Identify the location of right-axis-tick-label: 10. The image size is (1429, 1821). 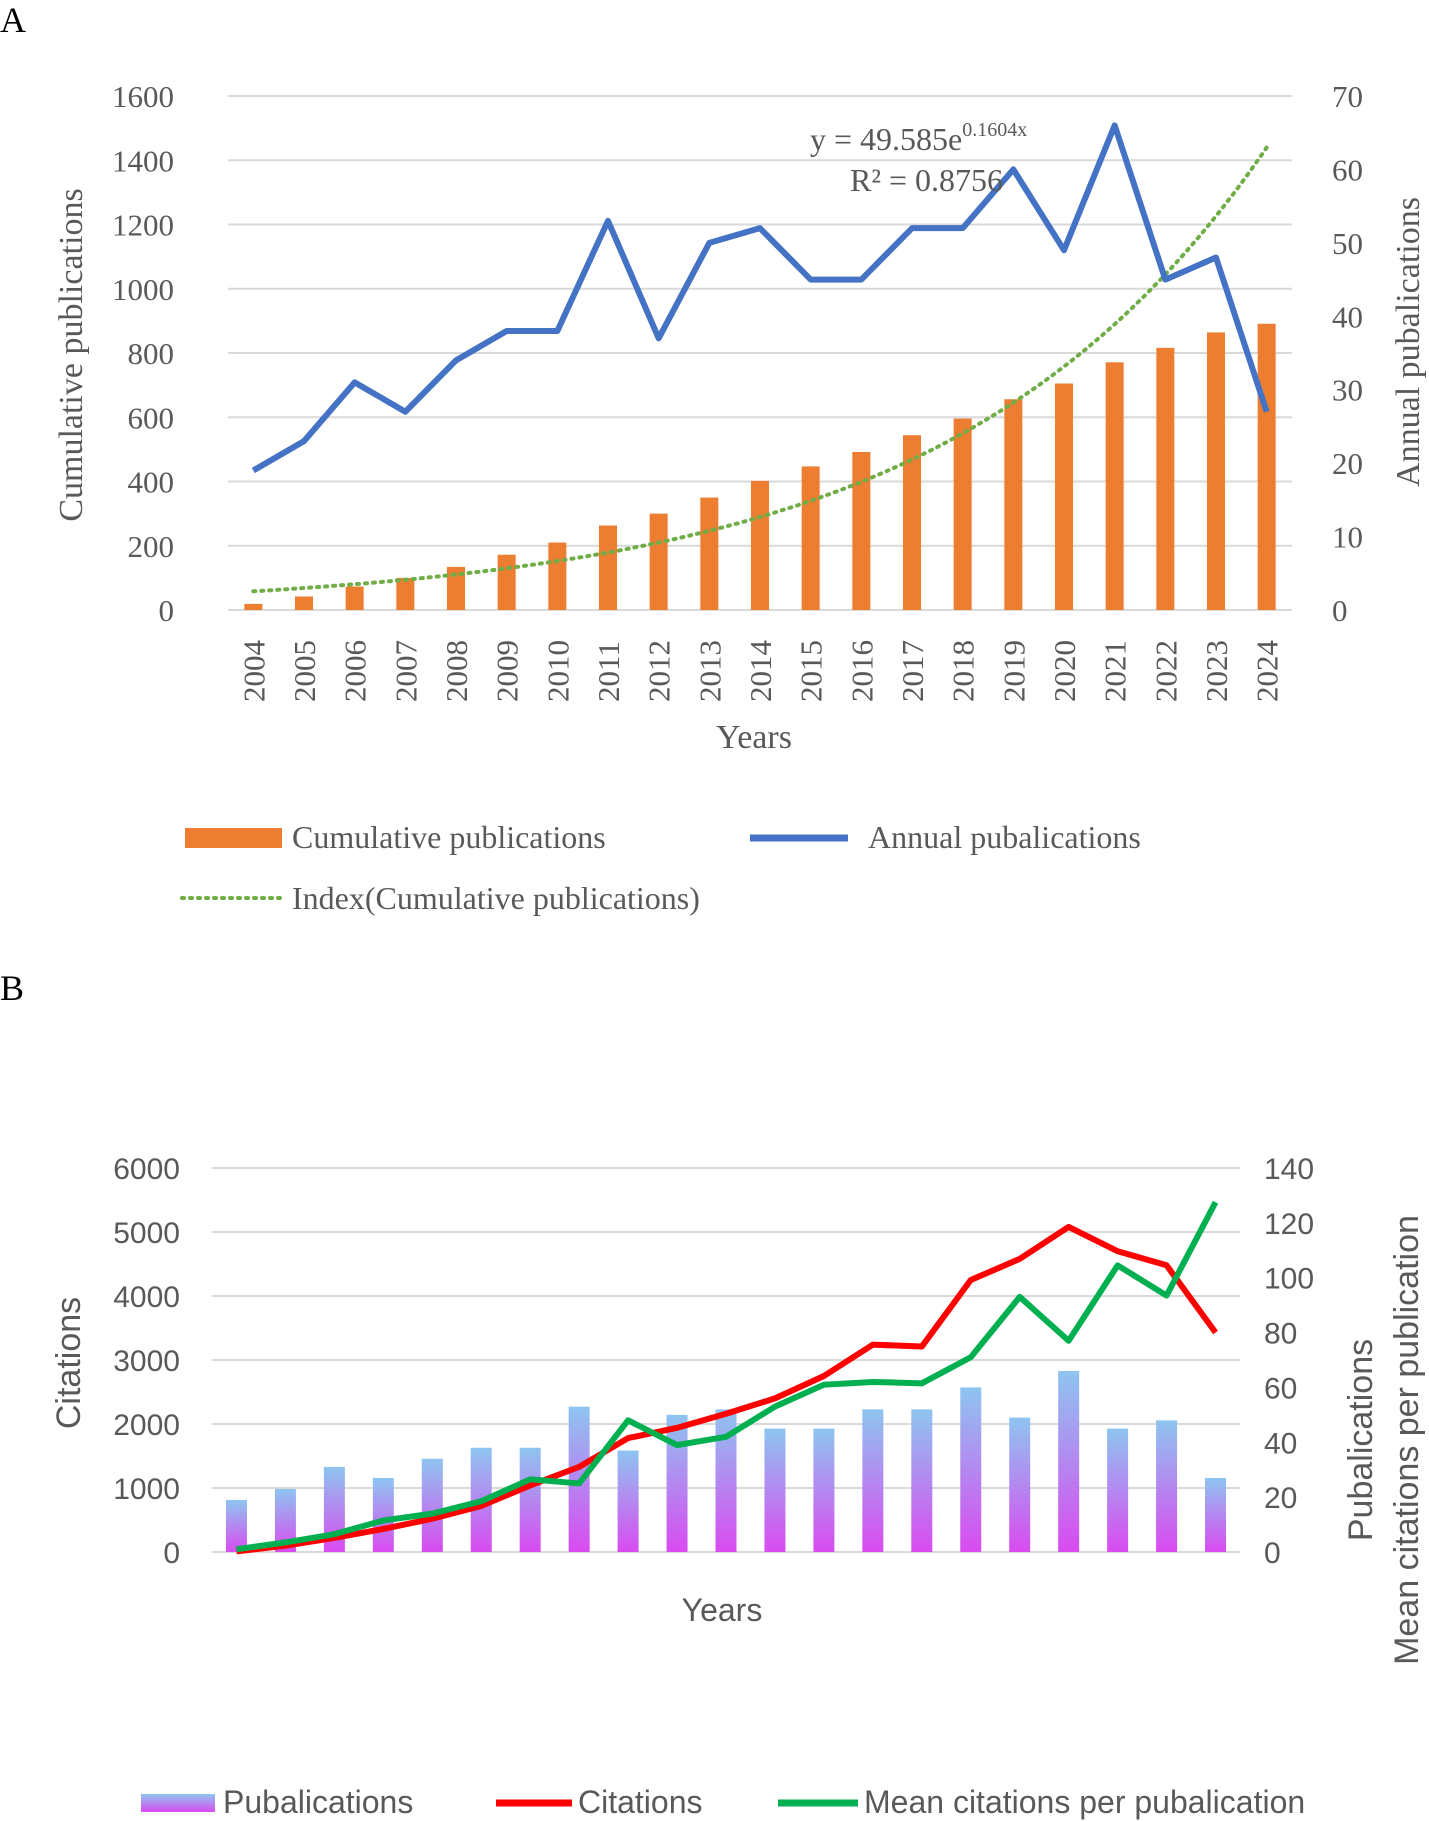
(1347, 537).